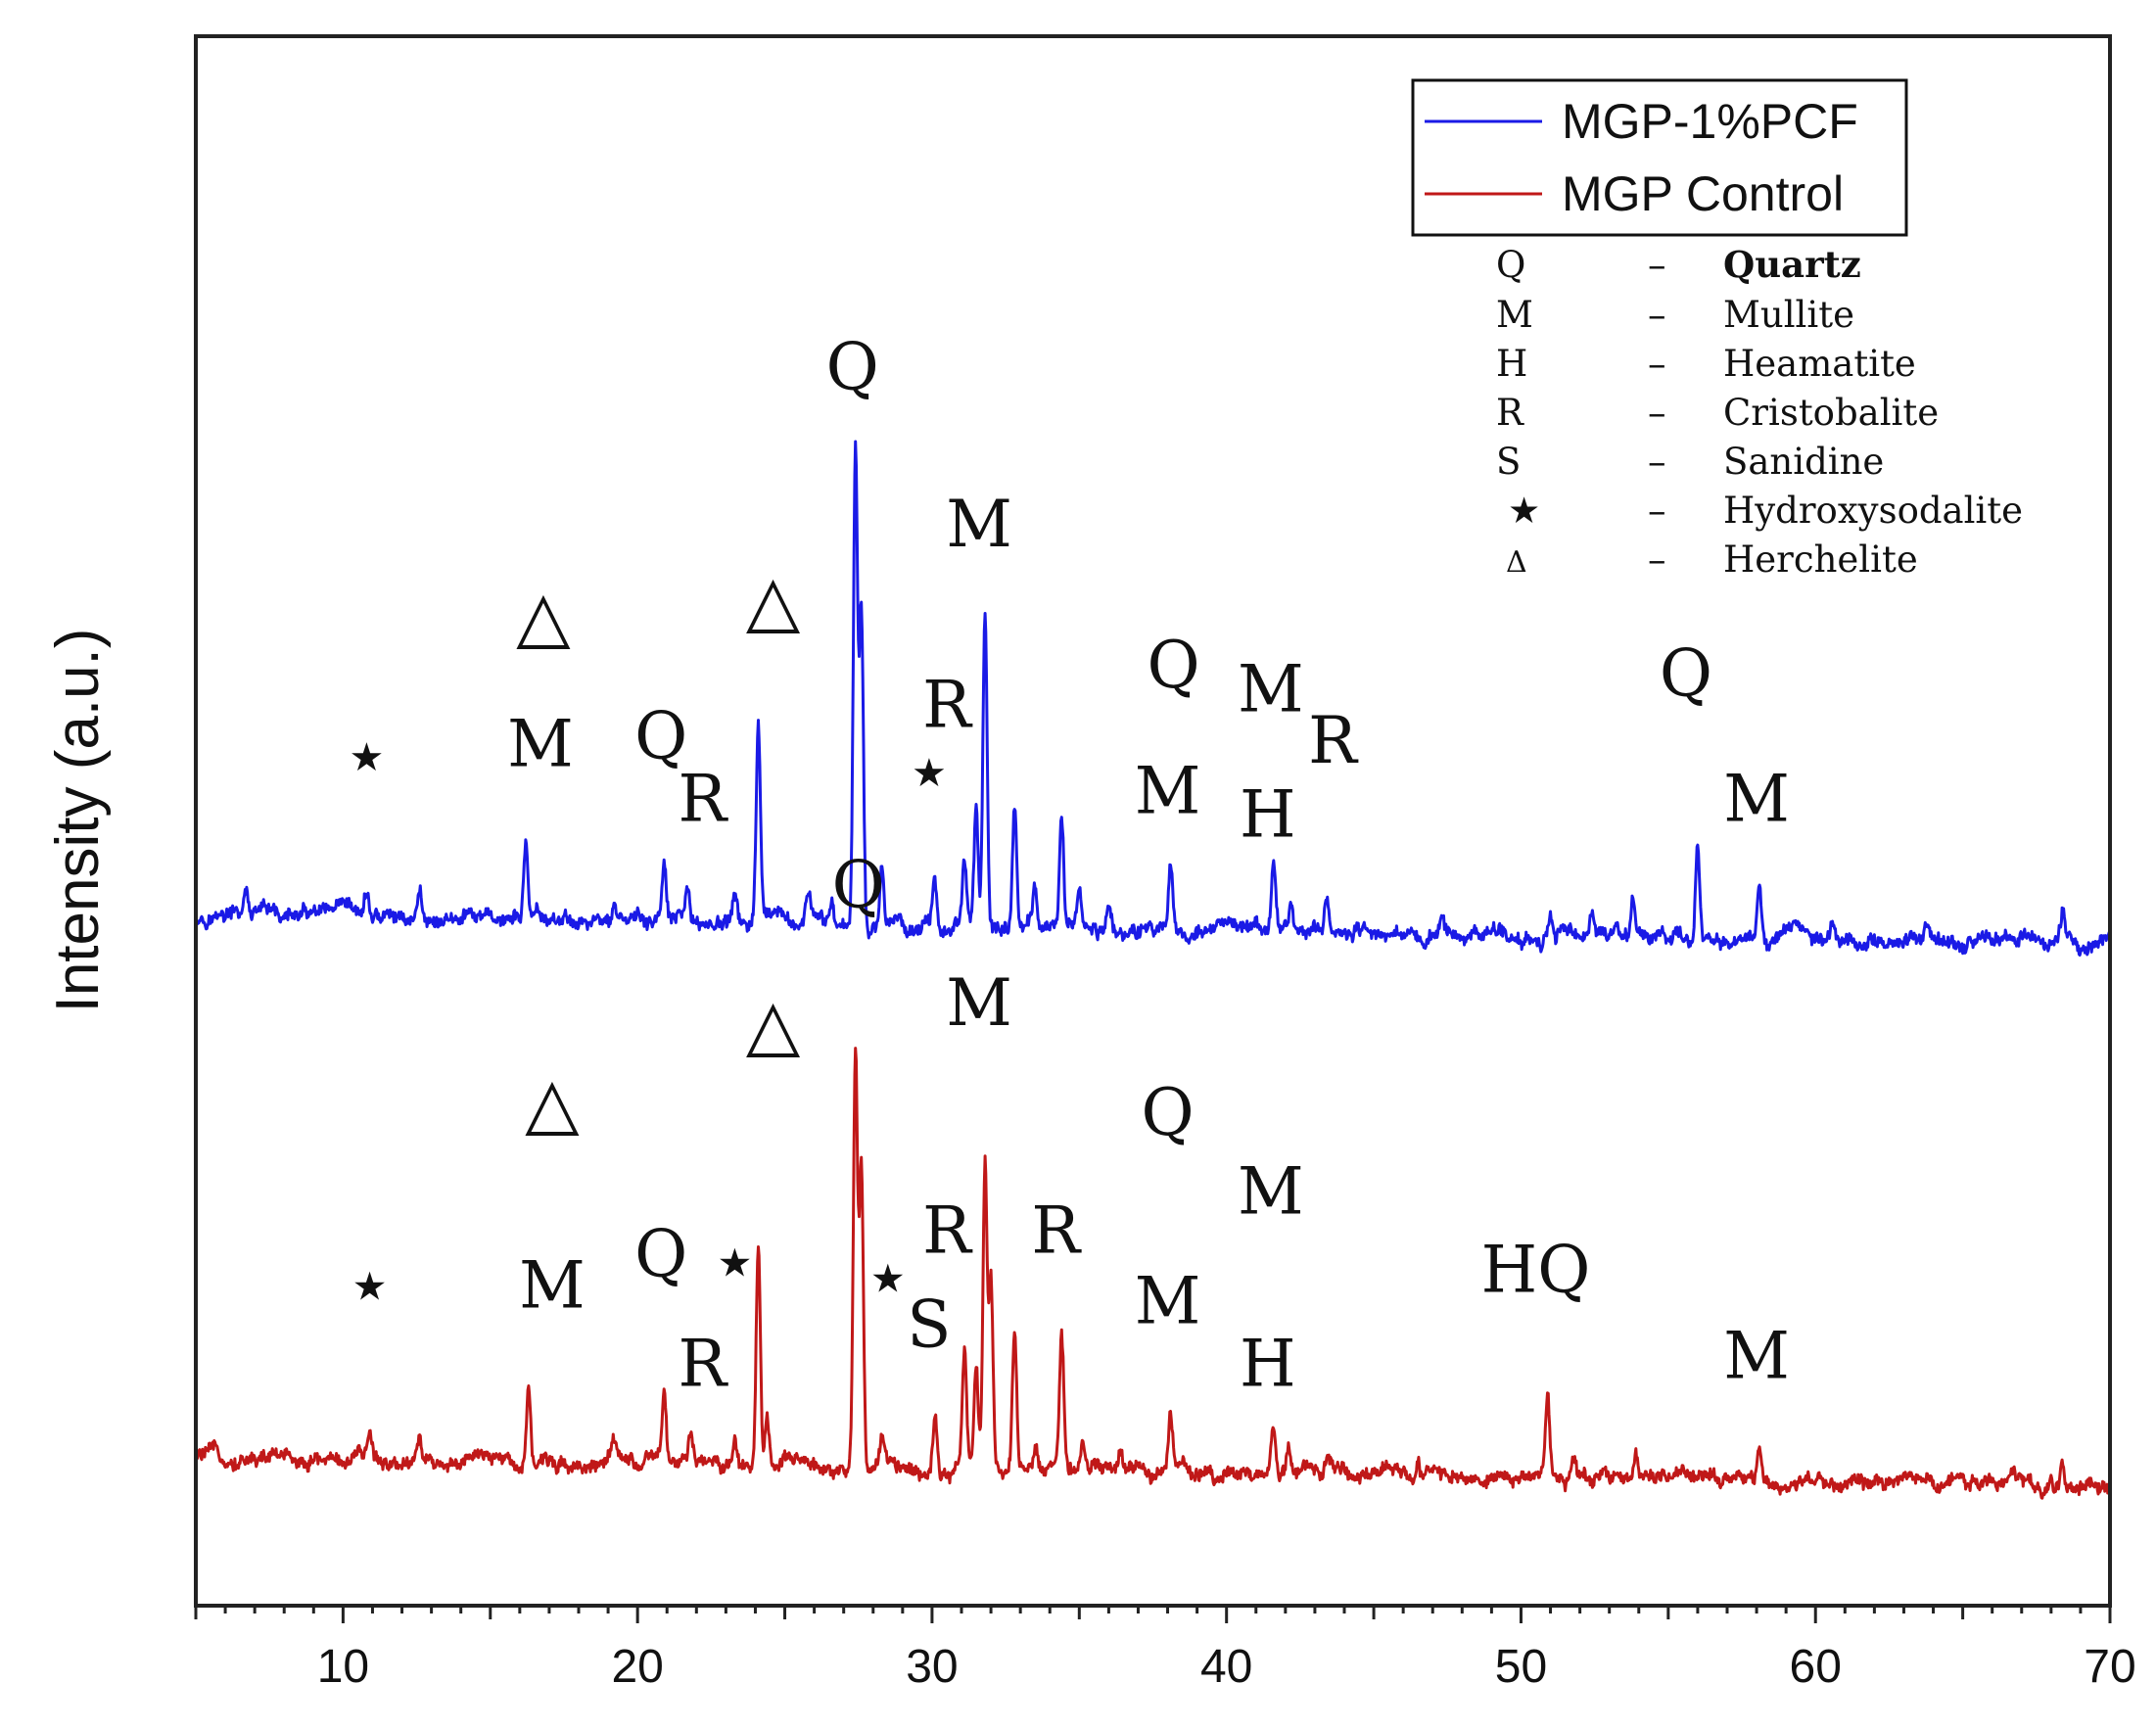  Describe the element at coordinates (2109, 1667) in the screenshot. I see `x-tick-label: 70` at that location.